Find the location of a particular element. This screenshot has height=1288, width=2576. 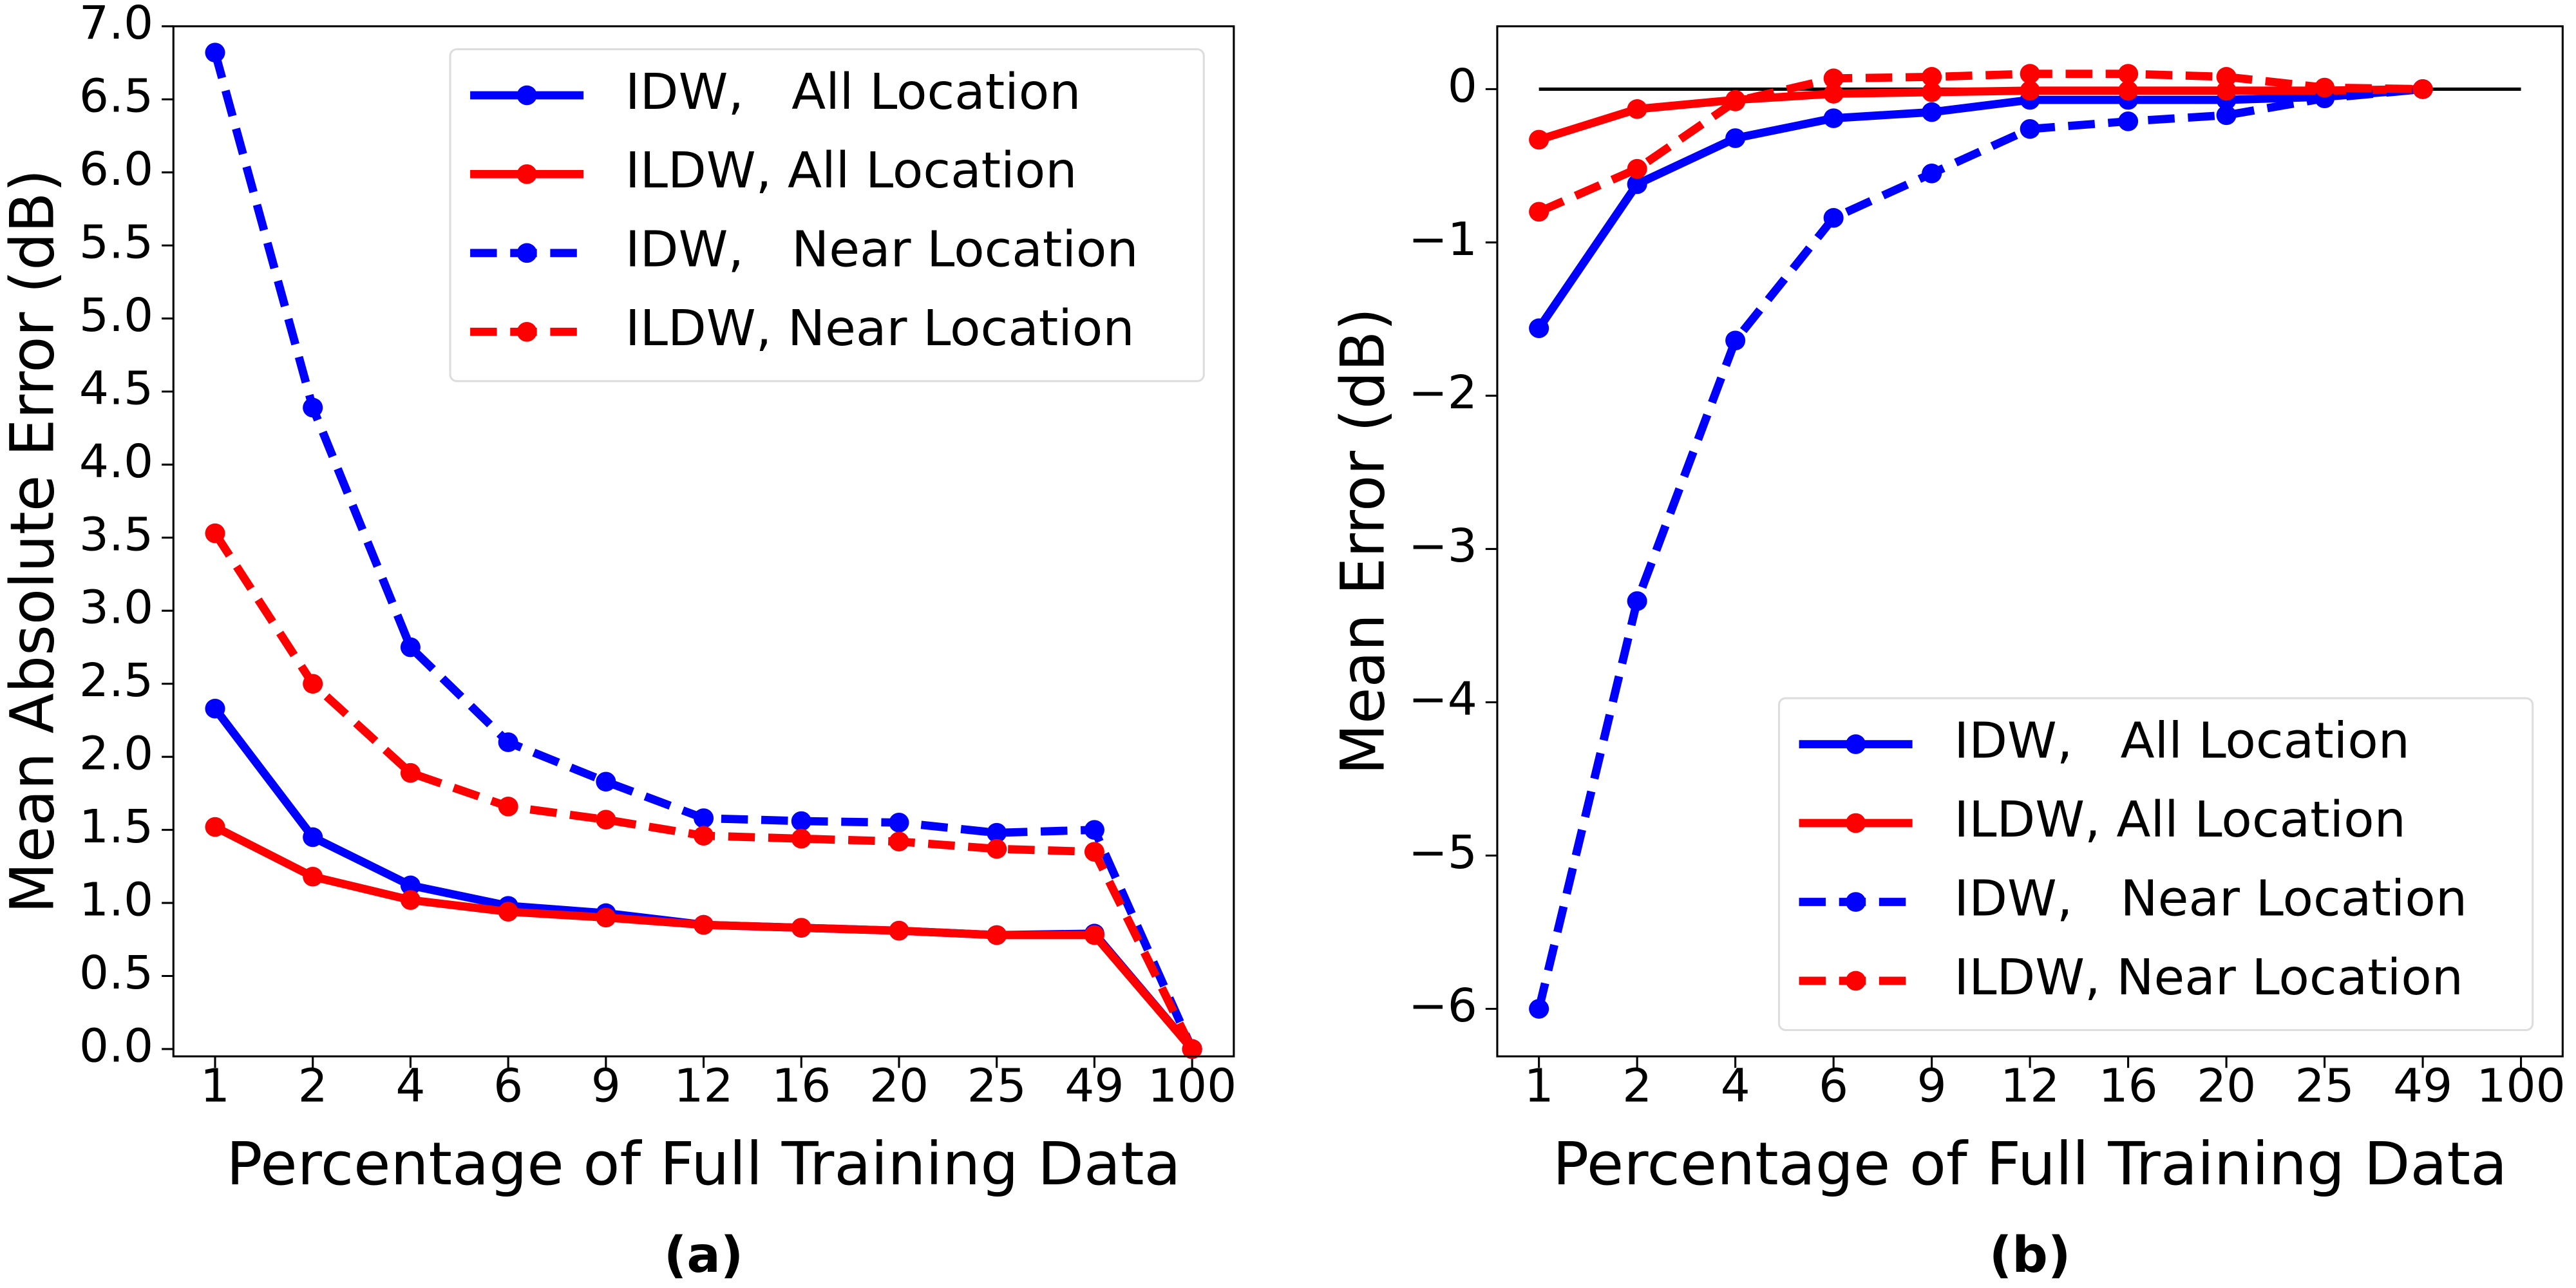

y-tick-label: 3.0 is located at coordinates (116, 607).